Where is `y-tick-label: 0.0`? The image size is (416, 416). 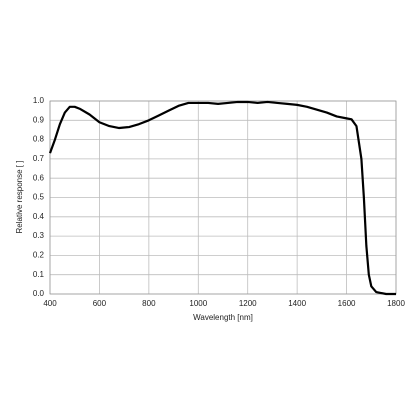
y-tick-label: 0.0 is located at coordinates (39, 293).